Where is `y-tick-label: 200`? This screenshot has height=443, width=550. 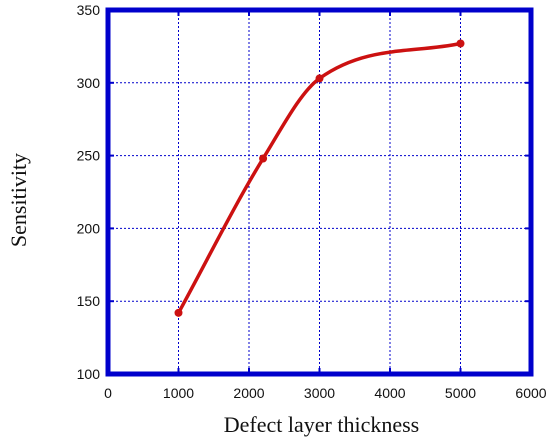
y-tick-label: 200 is located at coordinates (89, 228).